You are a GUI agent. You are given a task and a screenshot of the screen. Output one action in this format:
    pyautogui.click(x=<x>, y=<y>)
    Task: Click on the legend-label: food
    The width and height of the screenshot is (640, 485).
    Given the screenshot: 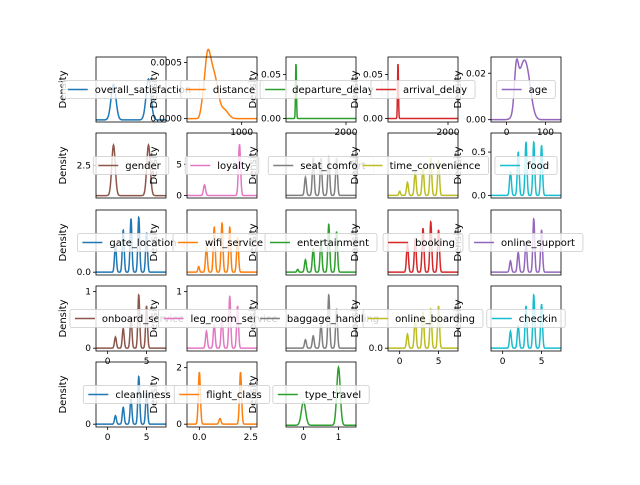 What is the action you would take?
    pyautogui.click(x=538, y=166)
    